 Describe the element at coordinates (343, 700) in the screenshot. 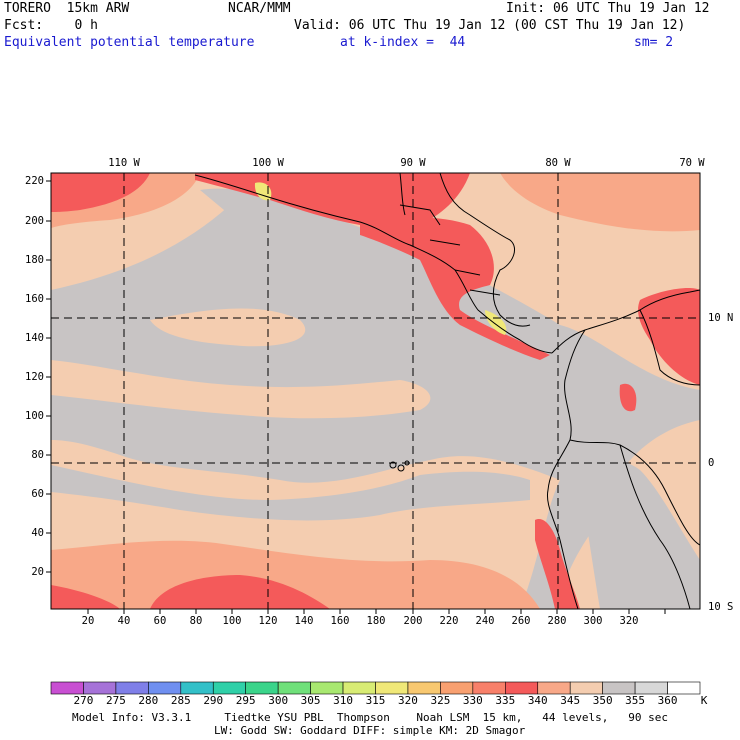

I see `colorbar-level-label: 310` at that location.